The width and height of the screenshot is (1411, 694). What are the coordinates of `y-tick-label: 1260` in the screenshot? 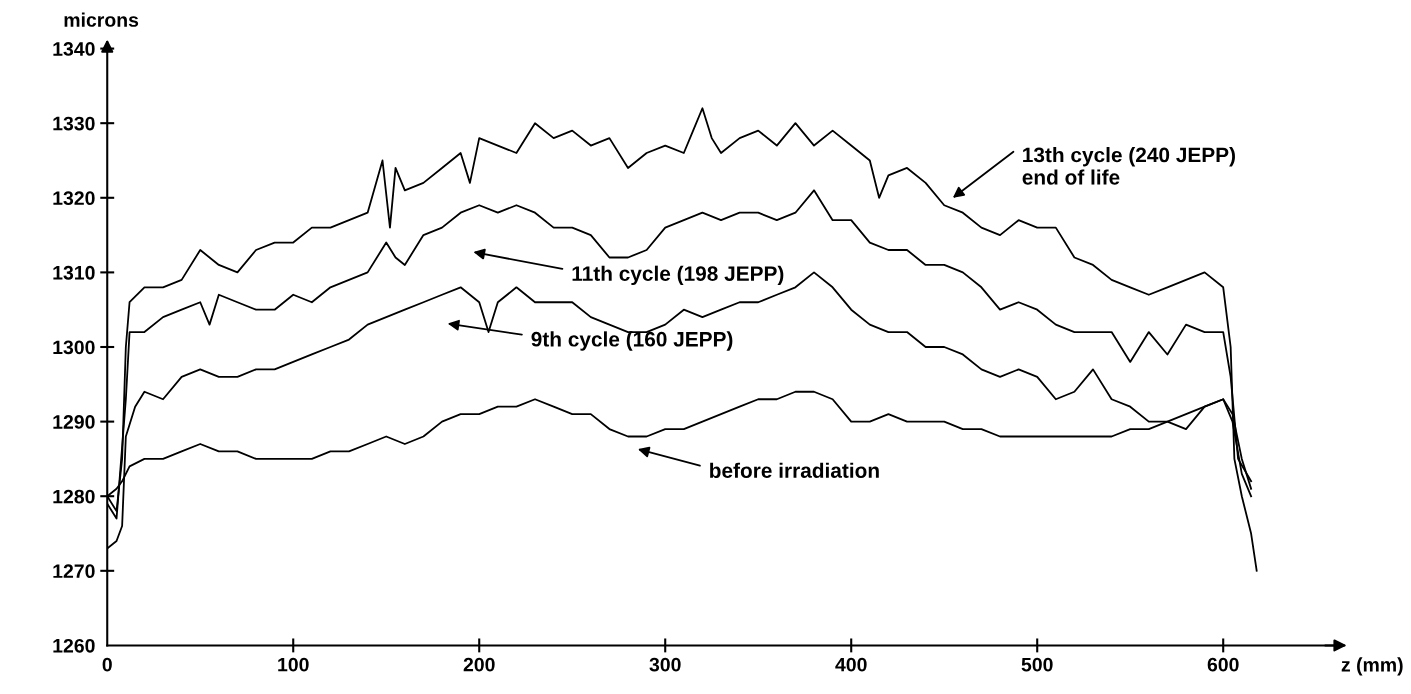 It's located at (74, 645).